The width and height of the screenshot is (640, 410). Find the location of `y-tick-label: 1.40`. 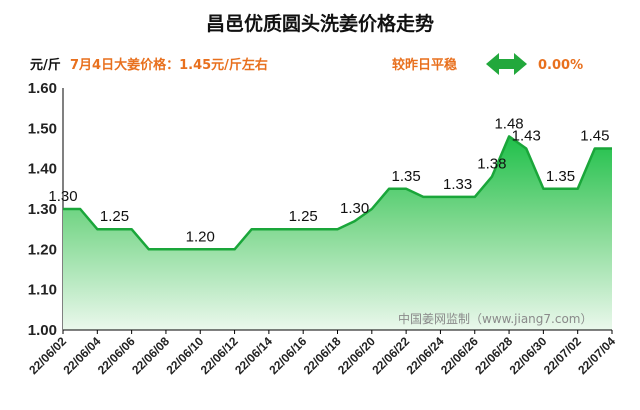

y-tick-label: 1.40 is located at coordinates (42, 169).